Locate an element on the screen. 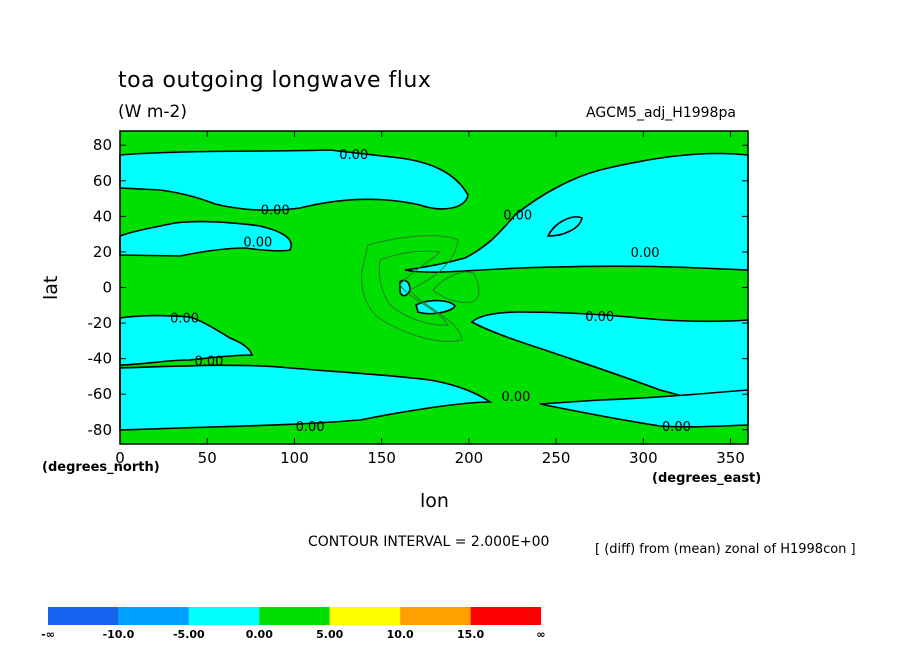 The height and width of the screenshot is (654, 904). y-tick-label: 80 is located at coordinates (102, 145).